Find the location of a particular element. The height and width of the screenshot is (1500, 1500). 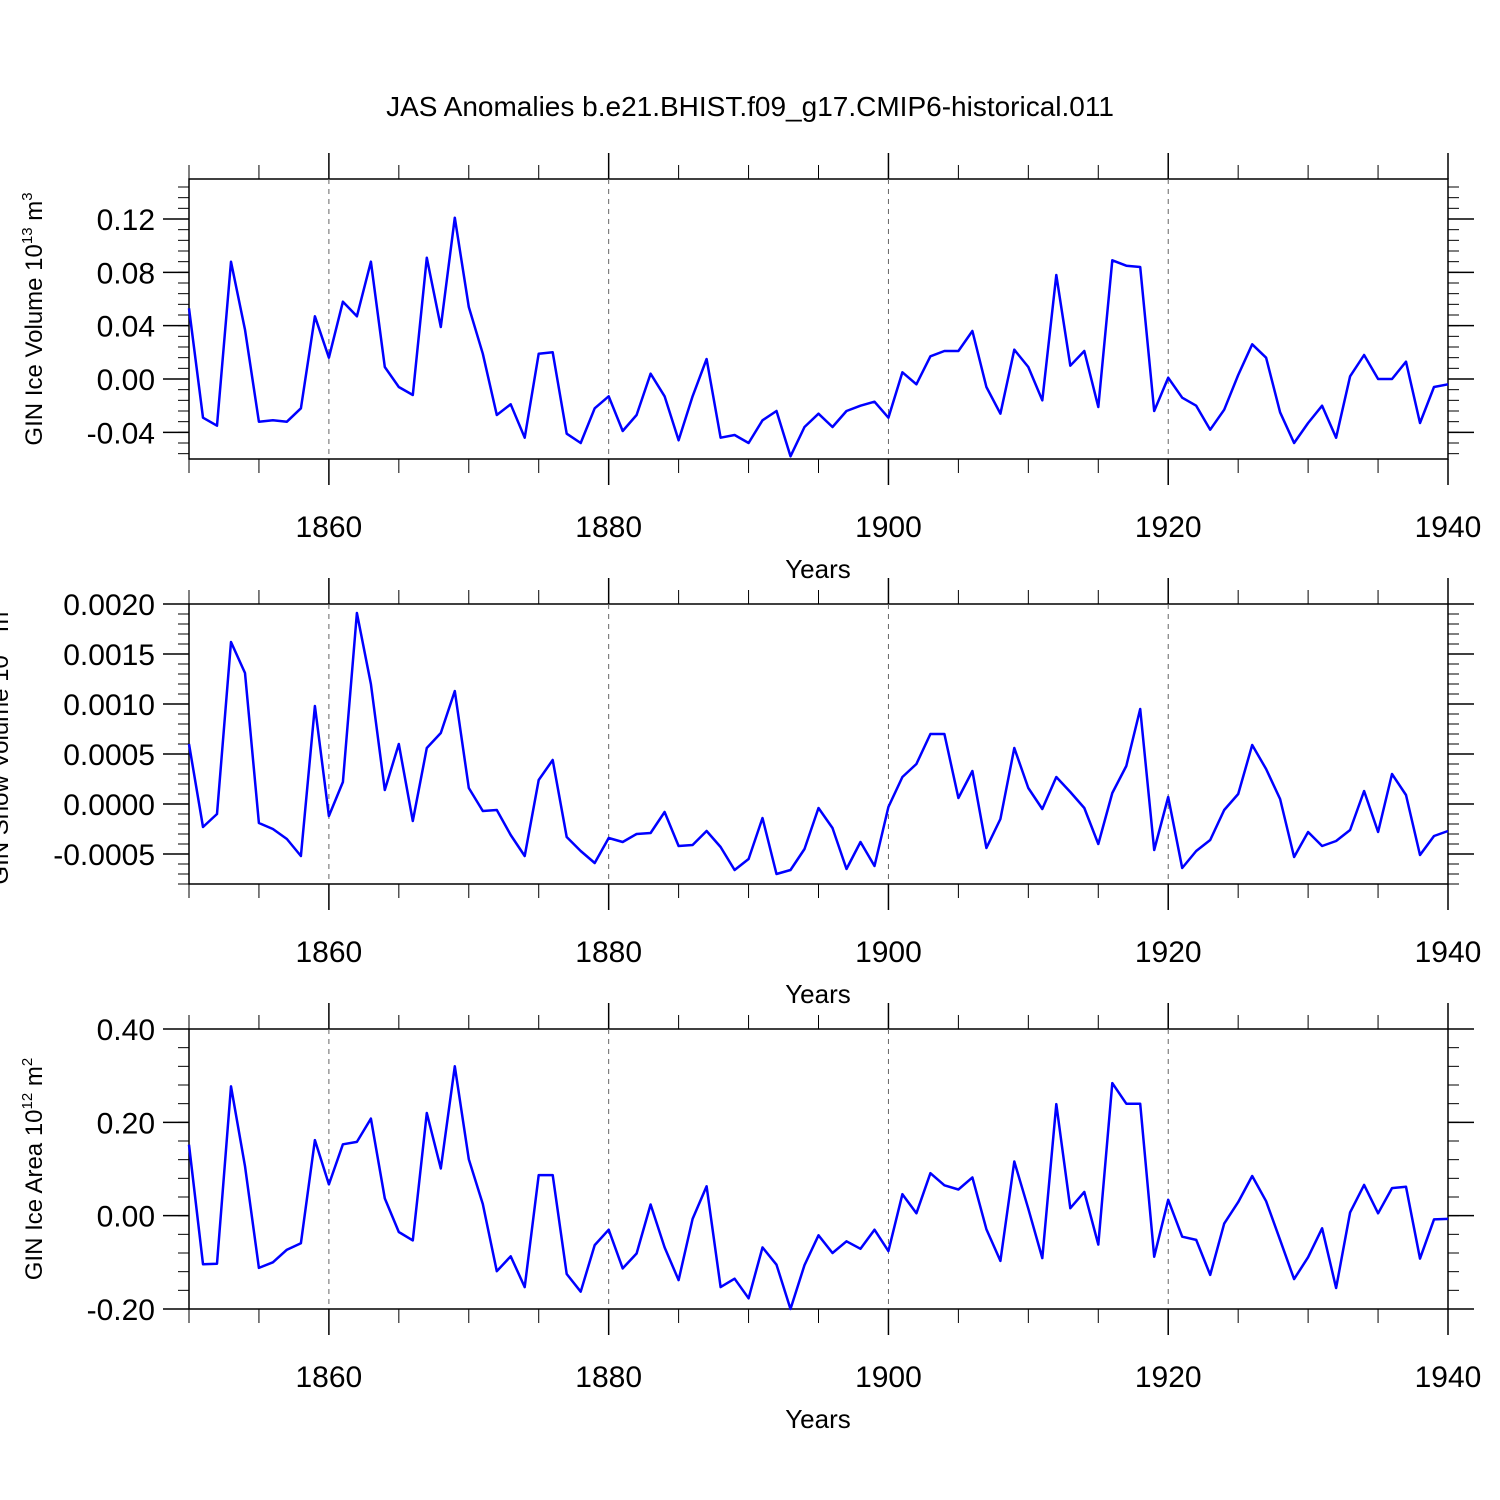

ylabel-unit-exponent: 2 is located at coordinates (27, 1062).